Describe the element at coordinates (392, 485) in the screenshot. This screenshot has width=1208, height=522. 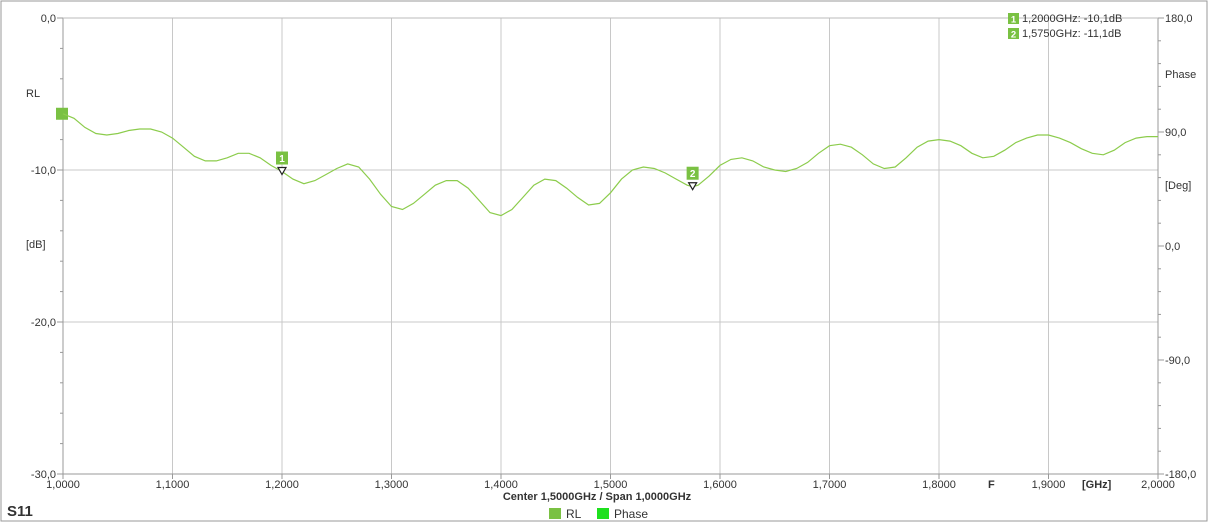
I see `x-tick-label: 1,3000` at that location.